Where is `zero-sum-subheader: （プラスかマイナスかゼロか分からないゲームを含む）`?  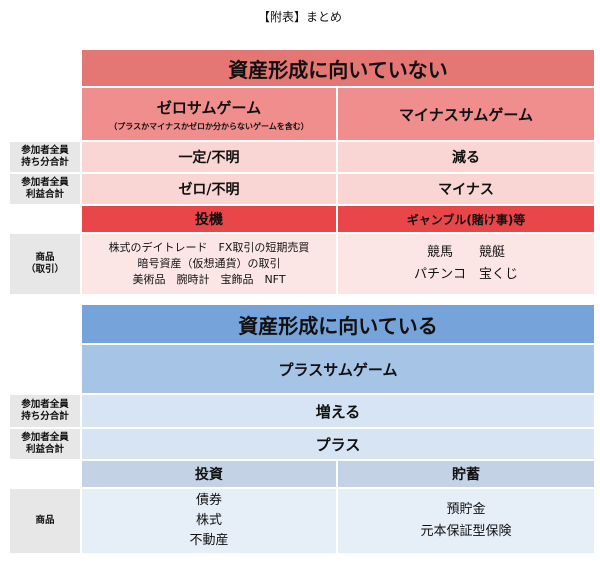
zero-sum-subheader: （プラスかマイナスかゼロか分からないゲームを含む） is located at coordinates (209, 126).